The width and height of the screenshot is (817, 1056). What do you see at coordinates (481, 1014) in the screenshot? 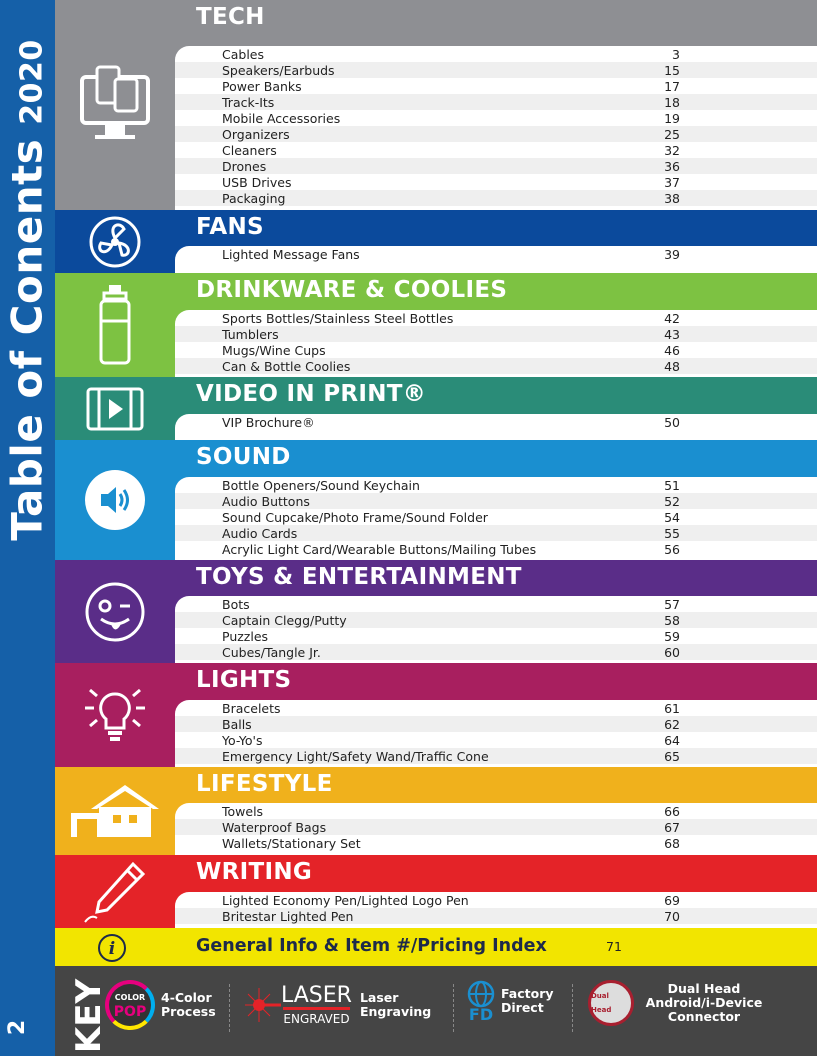
I see `logo-text: FD` at bounding box center [481, 1014].